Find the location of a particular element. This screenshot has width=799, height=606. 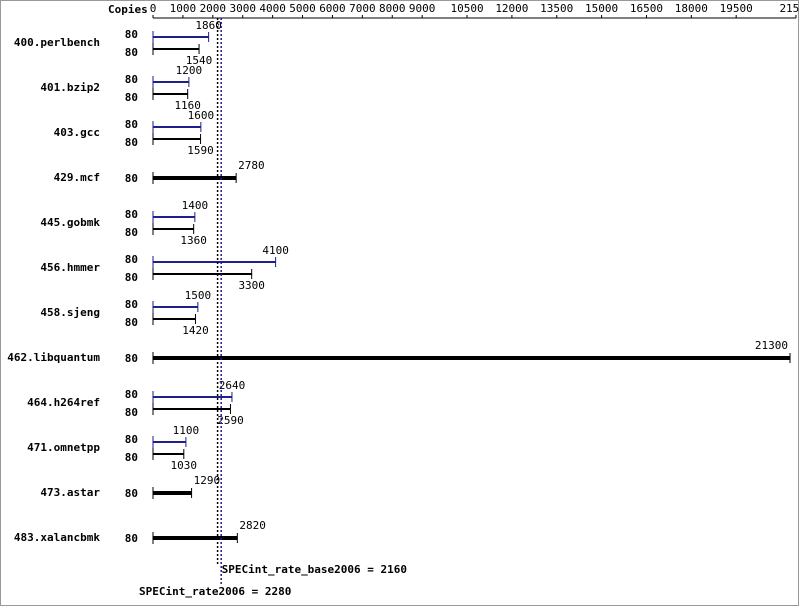

value-label: 1500 is located at coordinates (198, 295).